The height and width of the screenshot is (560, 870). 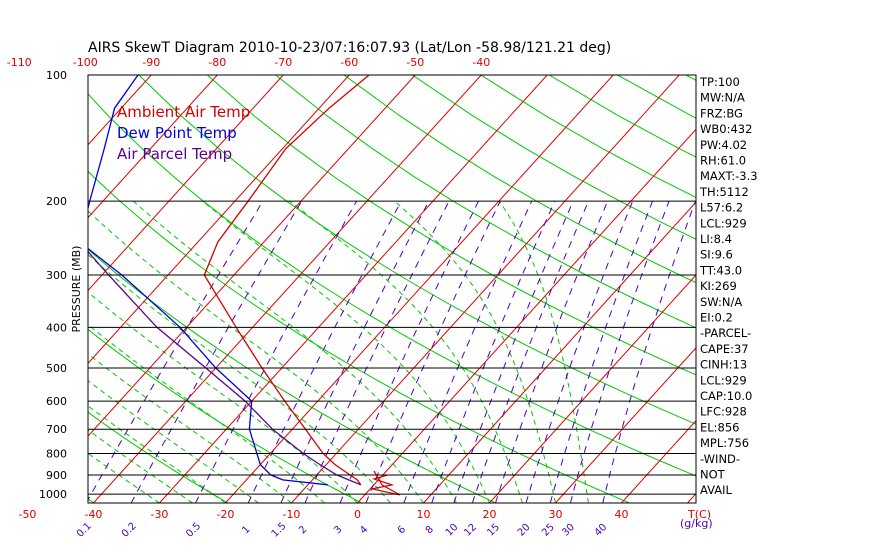 What do you see at coordinates (601, 530) in the screenshot?
I see `mixing-ratio-tick-label: 40` at bounding box center [601, 530].